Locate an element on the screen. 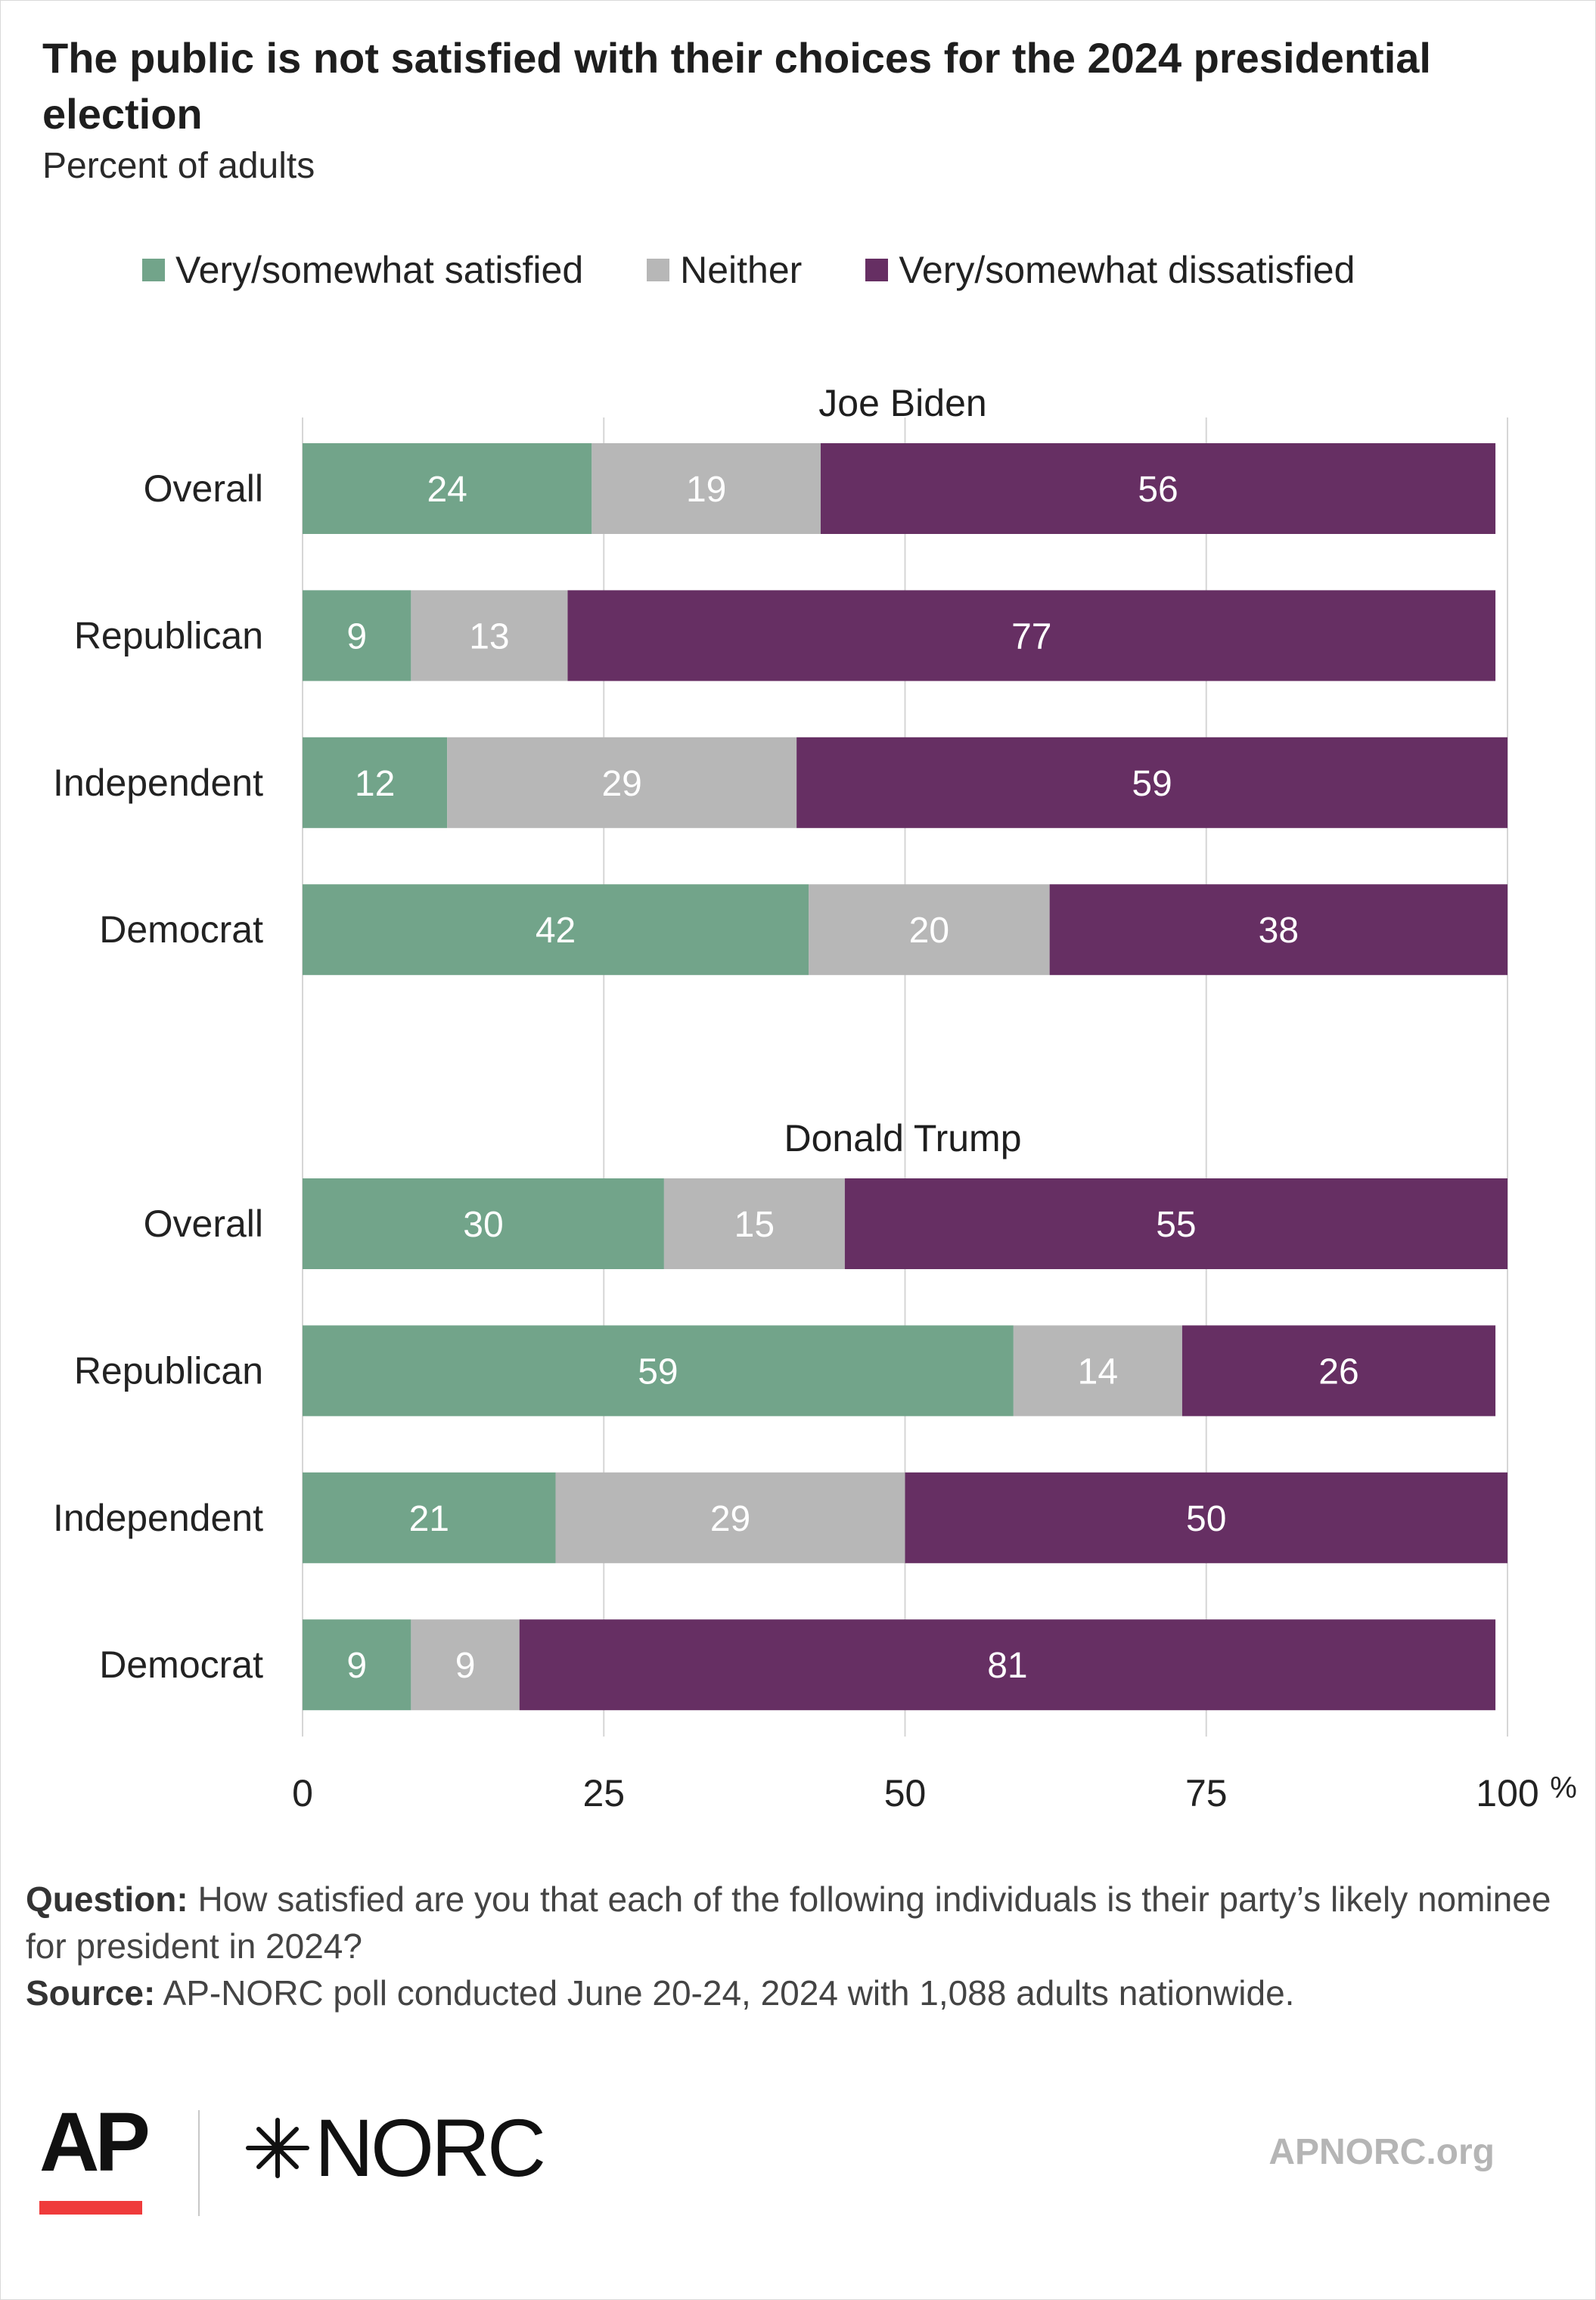 The width and height of the screenshot is (1596, 2300). legend-swatch-dissatisfied is located at coordinates (877, 270).